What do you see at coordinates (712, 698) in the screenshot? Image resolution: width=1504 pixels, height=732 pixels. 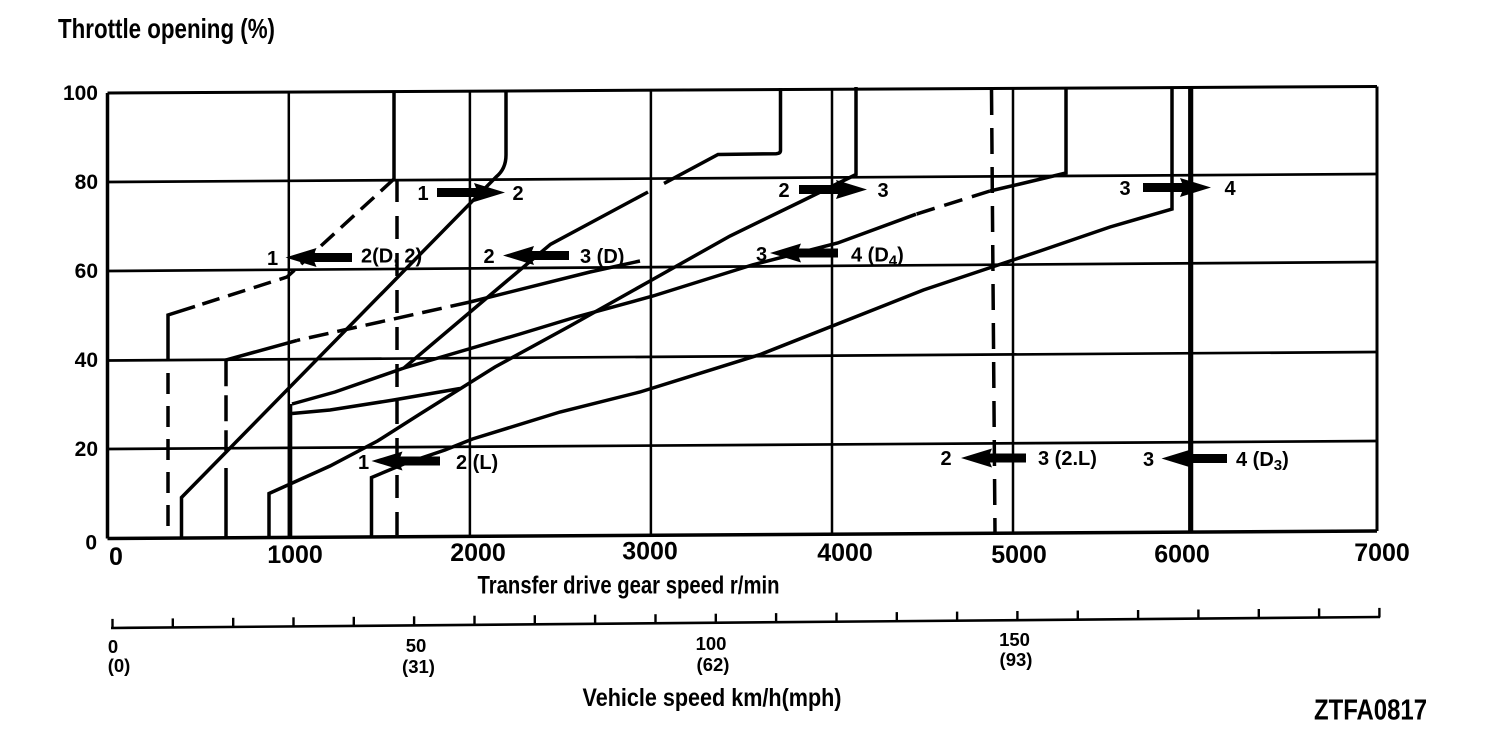 I see `svg-text: Vehicle speed km/h(mph)` at bounding box center [712, 698].